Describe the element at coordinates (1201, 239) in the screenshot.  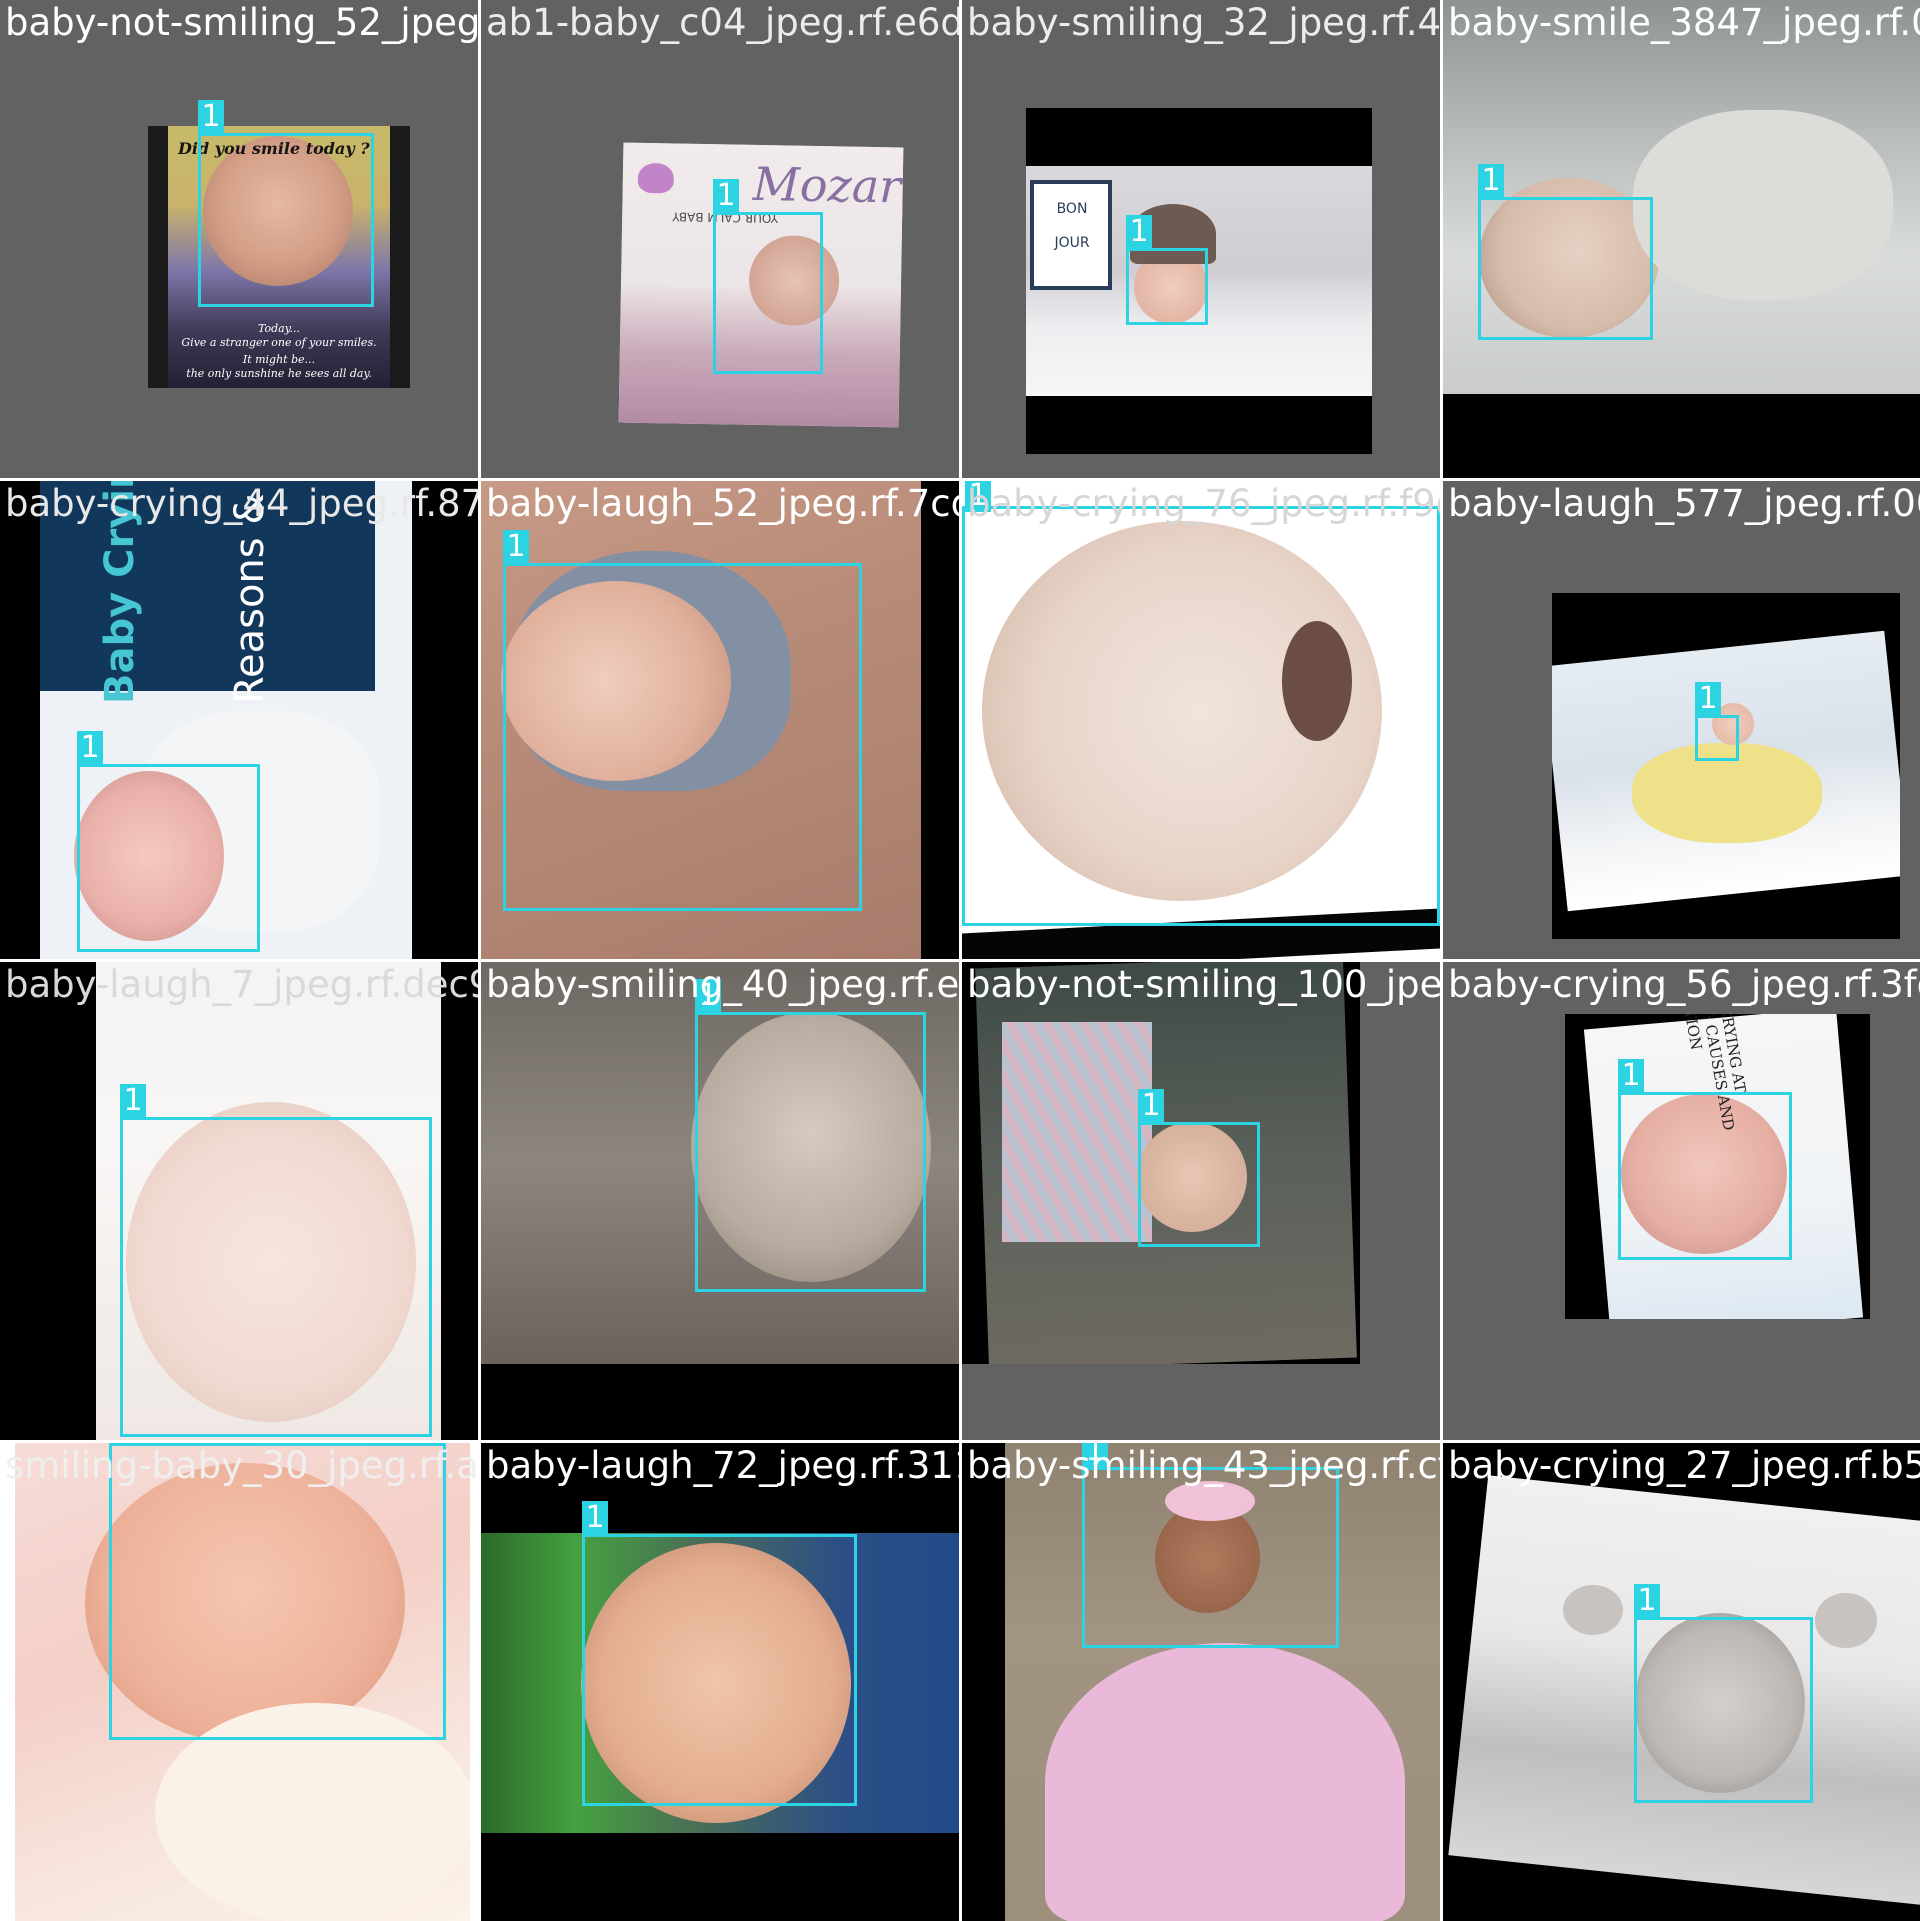
I see `image-tile: BON JOUR 1 baby-smiling_32_jpeg.rf.4c1` at that location.